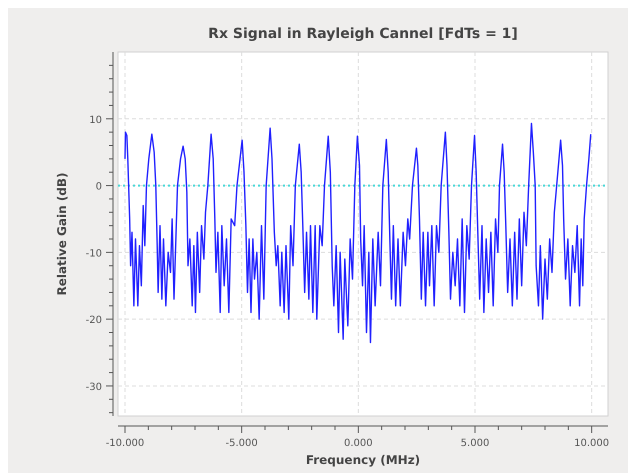 This screenshot has width=636, height=473. What do you see at coordinates (358, 443) in the screenshot?
I see `x-tick-label: 0.000` at bounding box center [358, 443].